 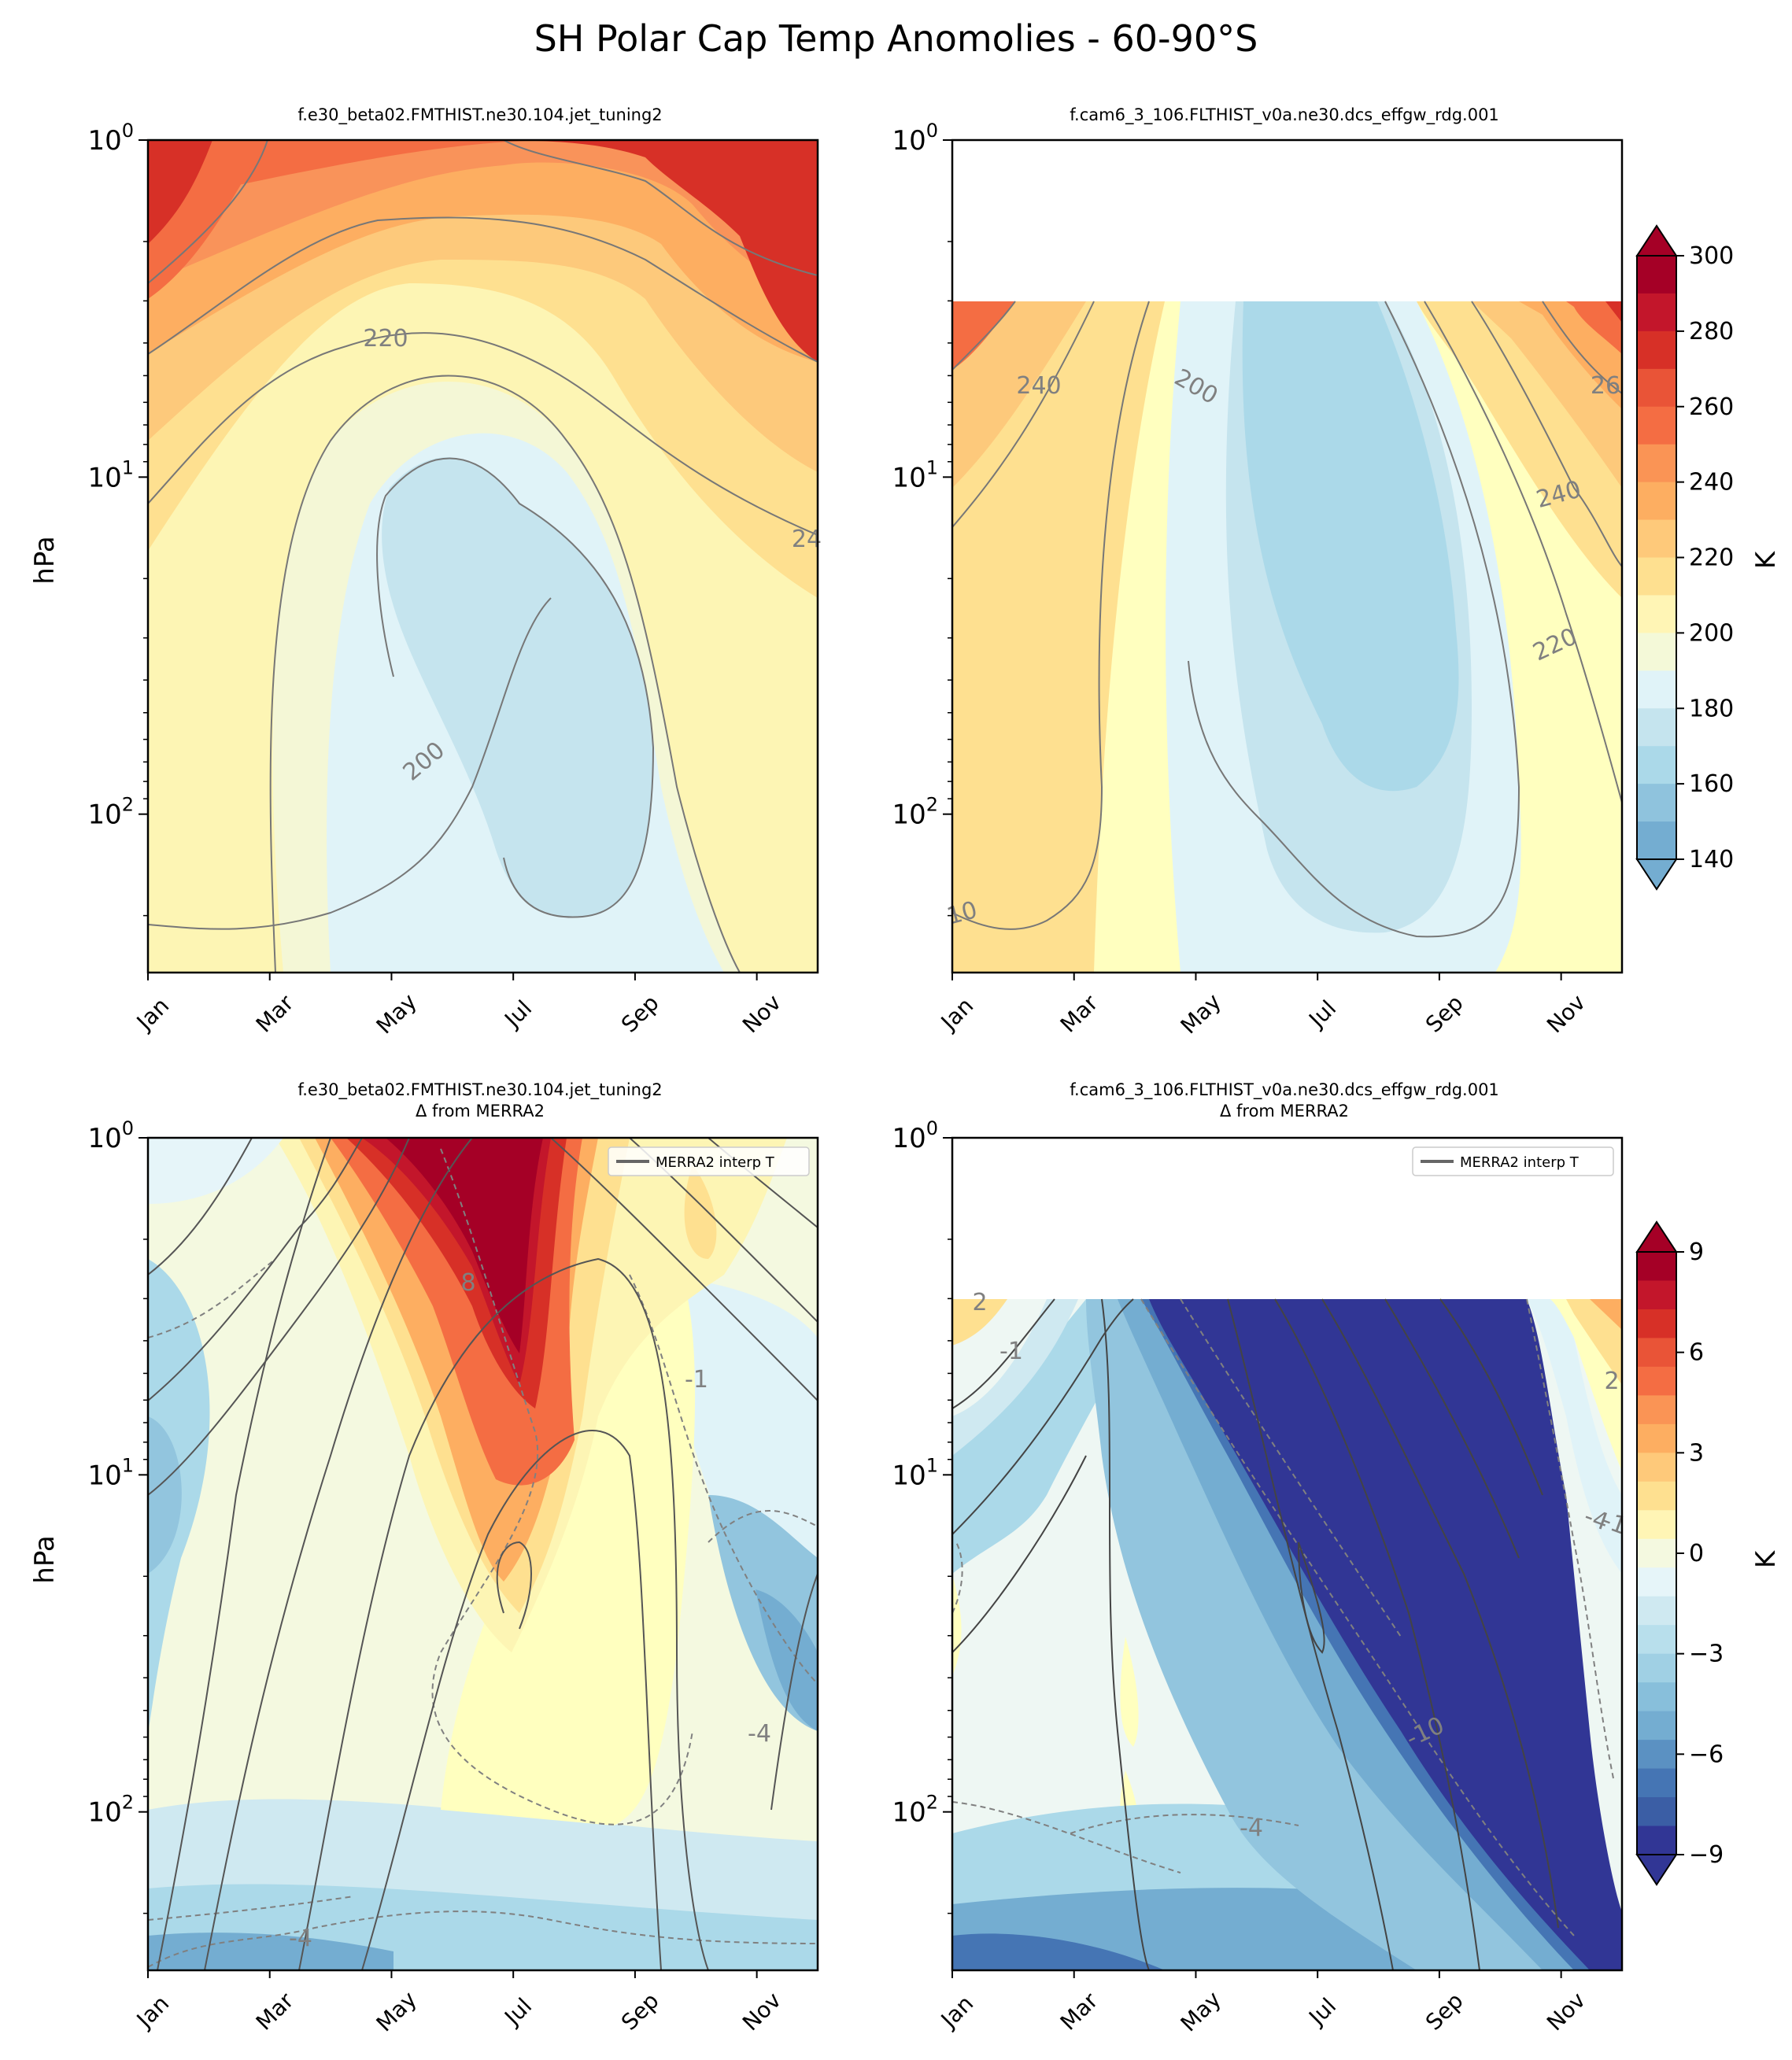 What do you see at coordinates (1706, 1754) in the screenshot?
I see `colorbar-tick-label: −6` at bounding box center [1706, 1754].